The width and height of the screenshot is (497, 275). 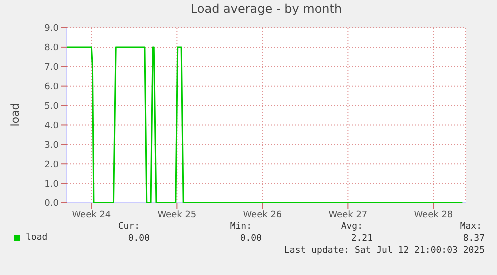 What do you see at coordinates (52, 107) in the screenshot?
I see `y-tick-label: 5.0` at bounding box center [52, 107].